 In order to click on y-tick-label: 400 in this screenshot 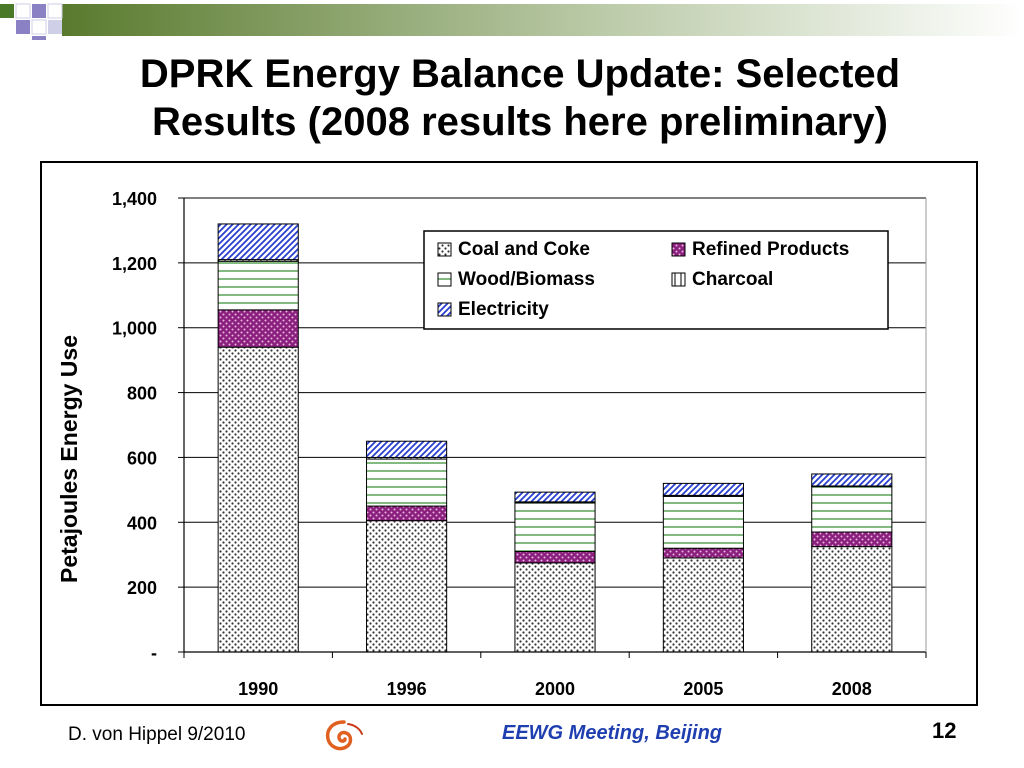, I will do `click(142, 523)`.